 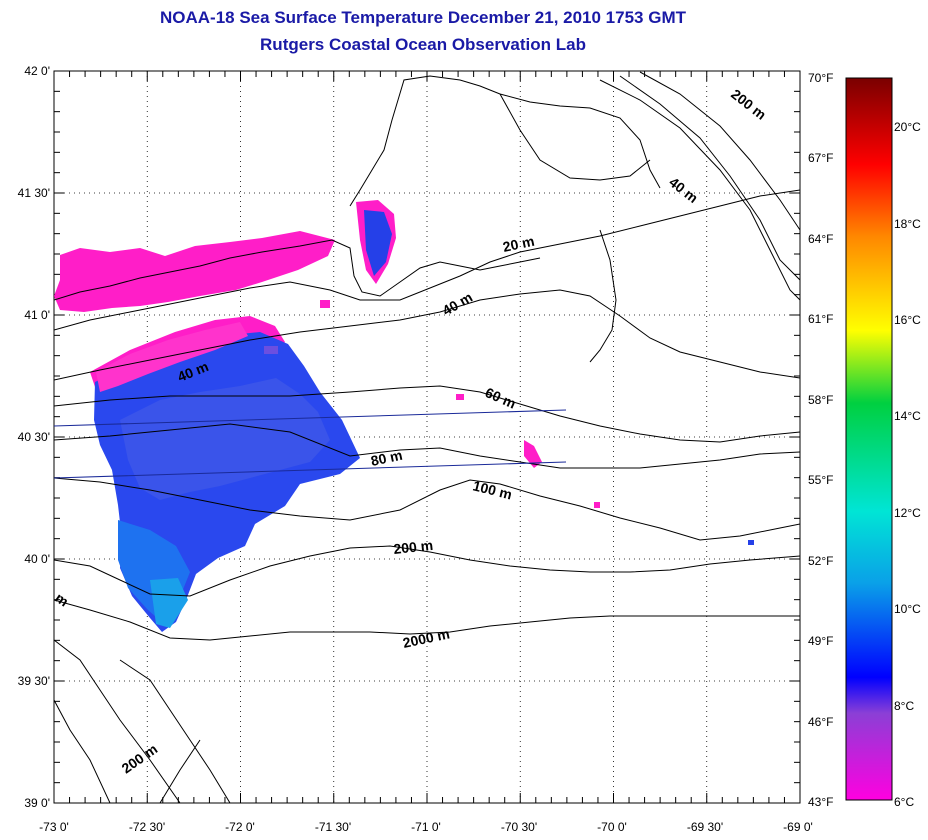 I want to click on colorbar-f-label: 43°F, so click(x=820, y=802).